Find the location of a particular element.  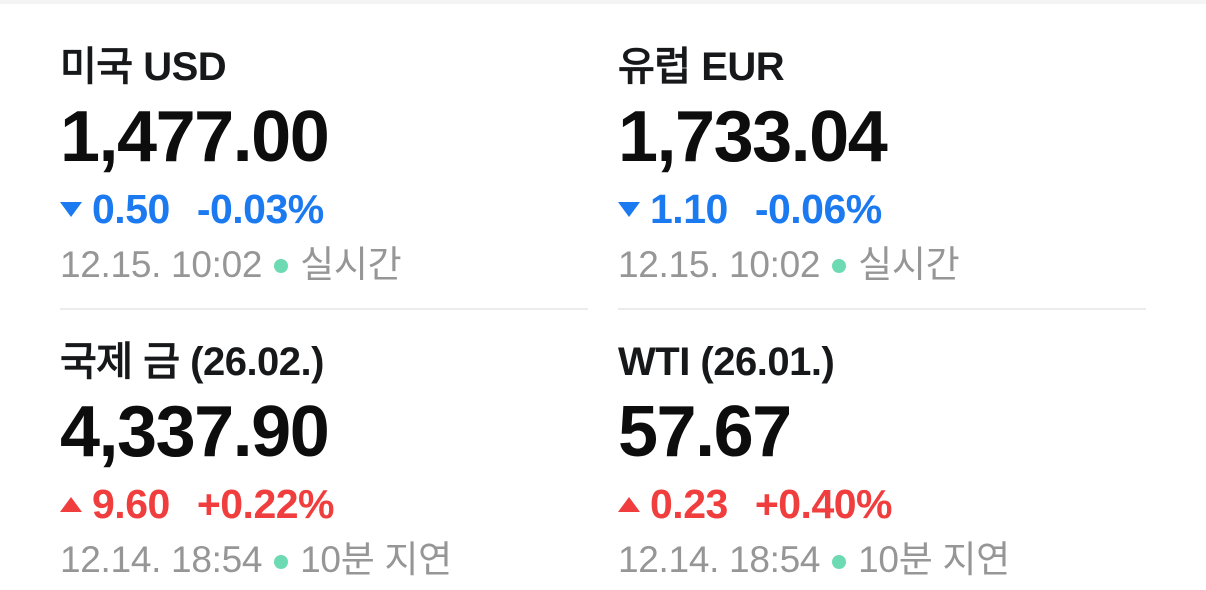

change-value: 9.60 is located at coordinates (131, 504).